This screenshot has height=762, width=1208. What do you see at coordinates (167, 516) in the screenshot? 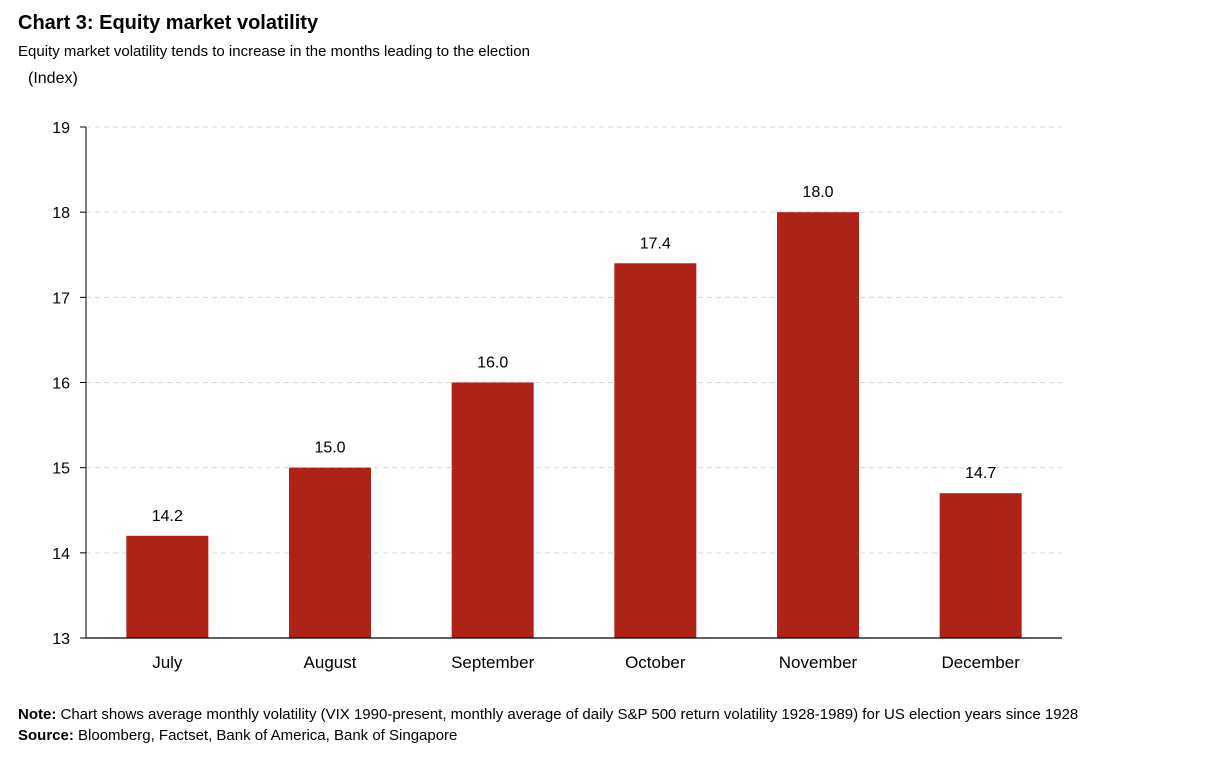
I see `data-label: 14.2` at bounding box center [167, 516].